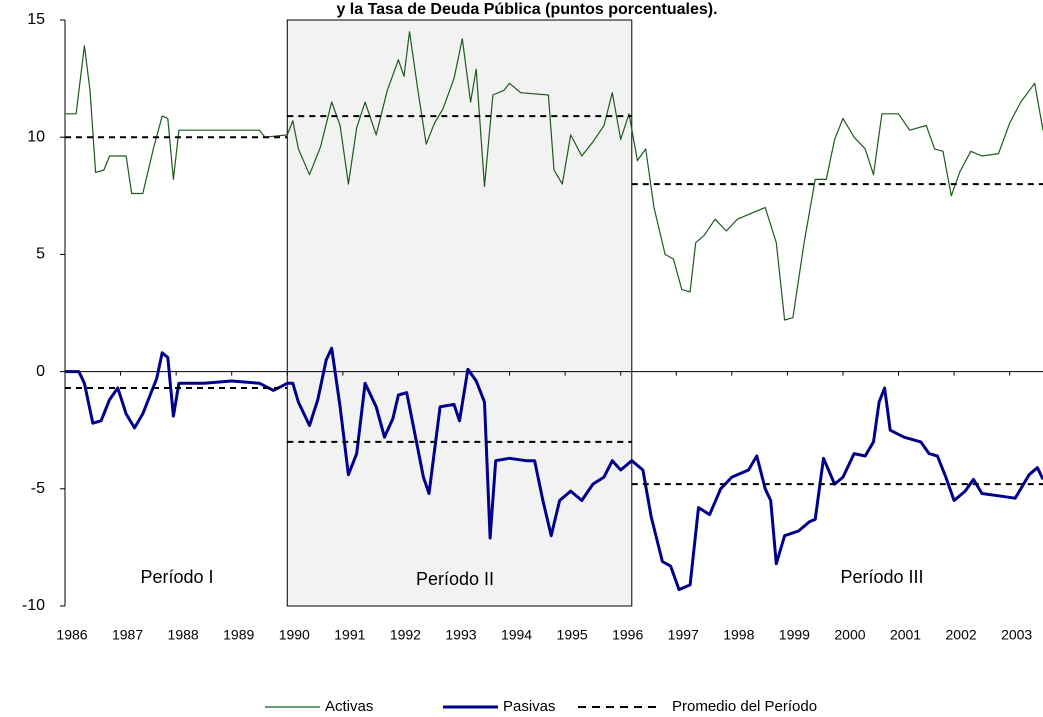 The height and width of the screenshot is (717, 1043). What do you see at coordinates (516, 635) in the screenshot?
I see `x-tick-label: 1994` at bounding box center [516, 635].